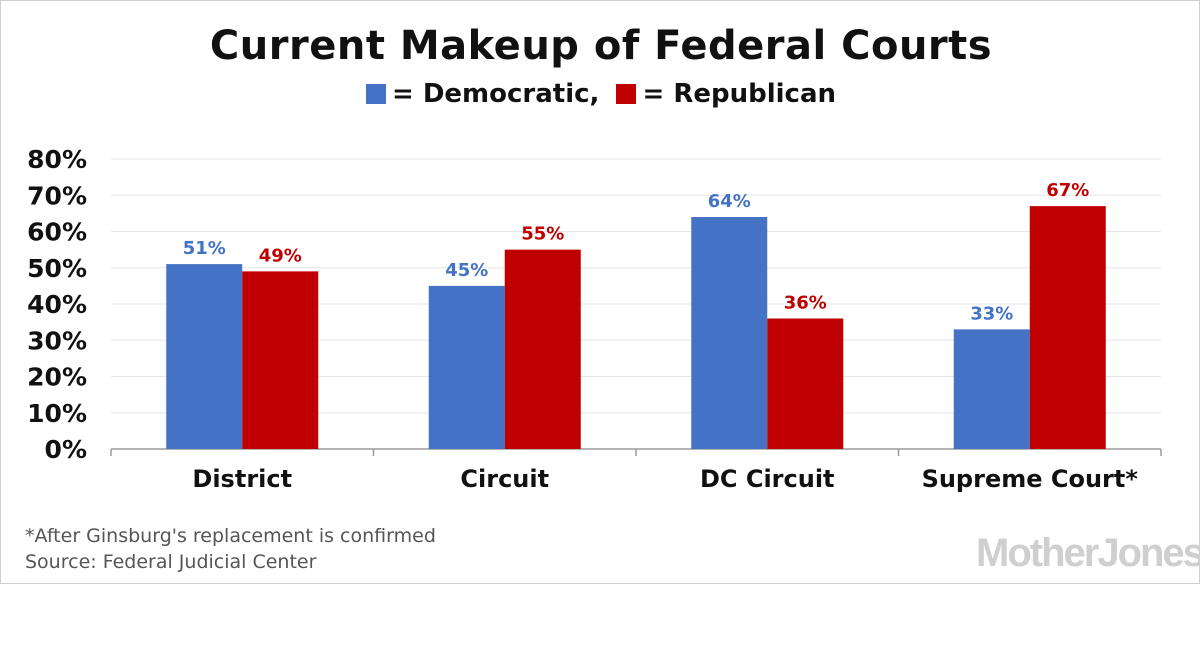 The image size is (1200, 671). Describe the element at coordinates (729, 201) in the screenshot. I see `data-label: 64%` at that location.